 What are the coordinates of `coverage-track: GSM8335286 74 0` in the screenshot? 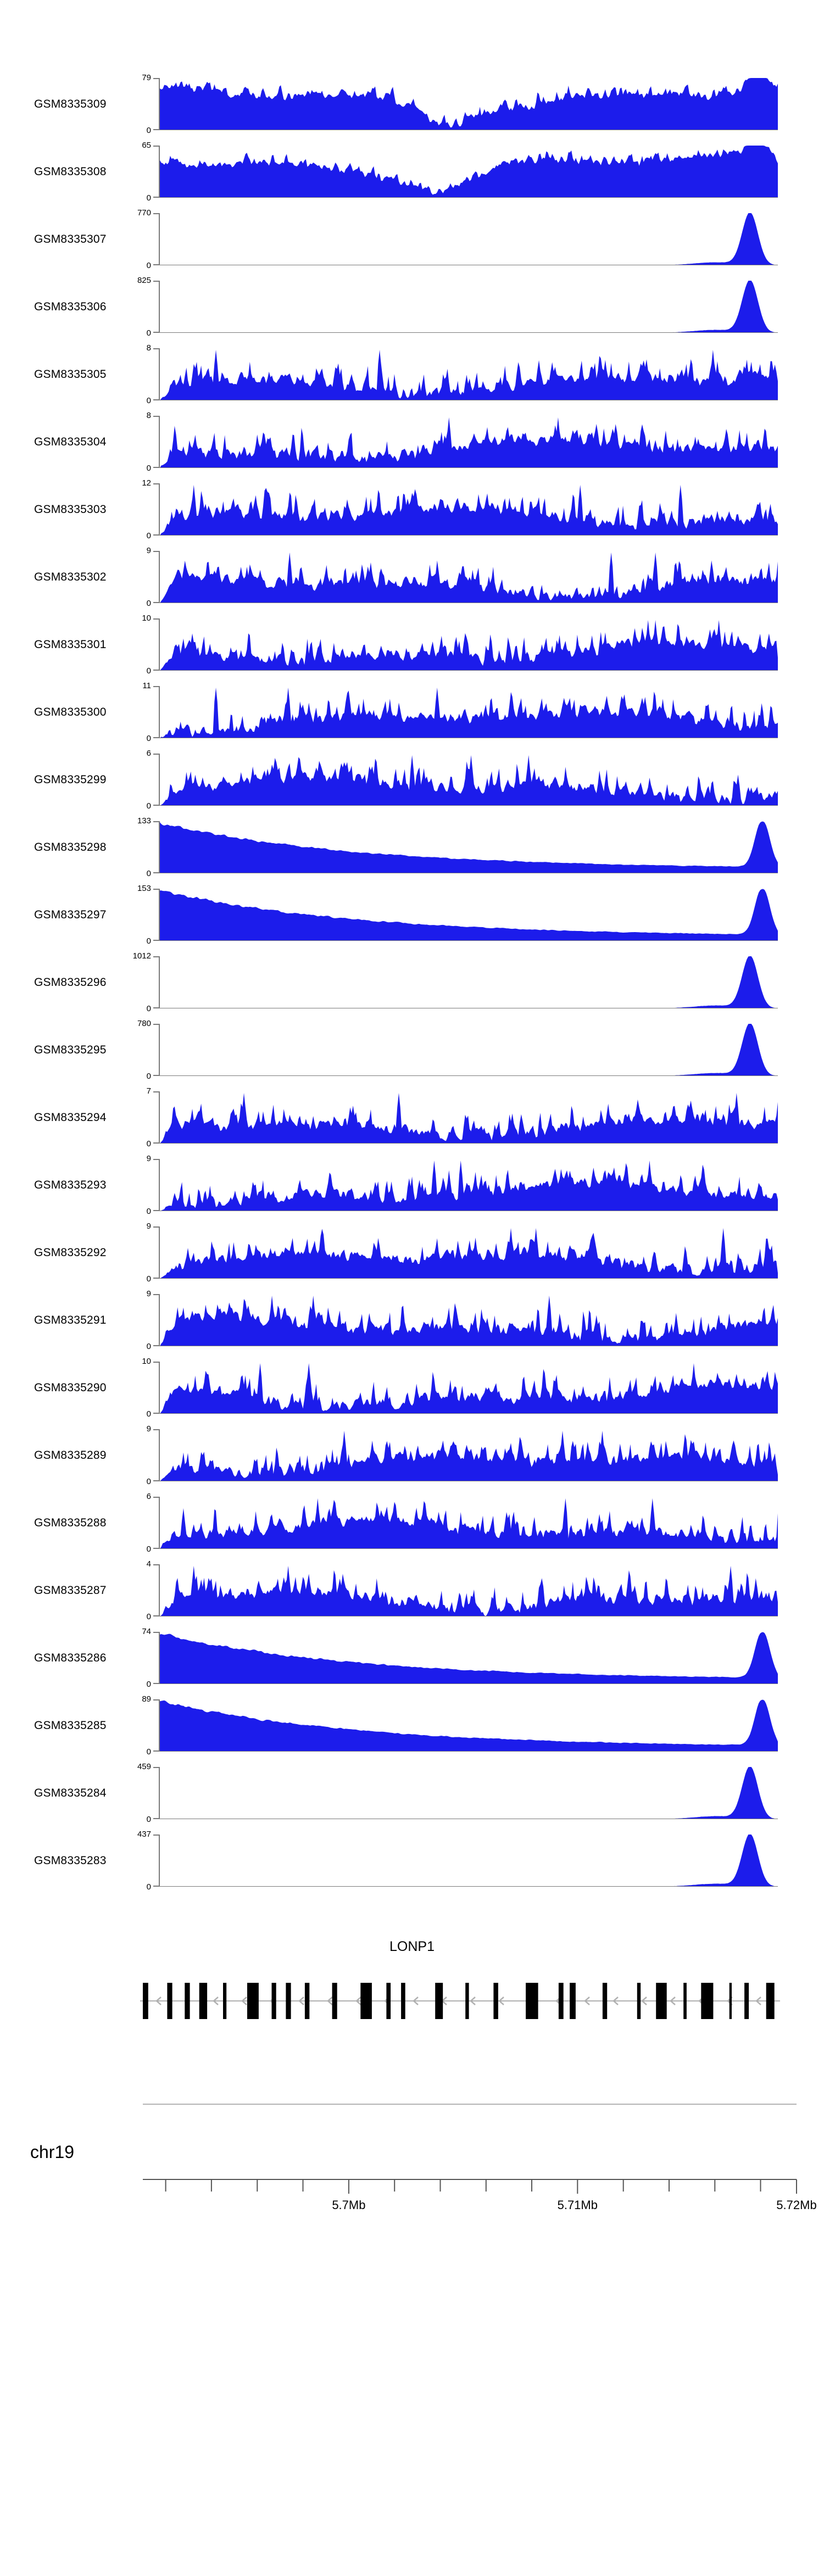 It's located at (412, 1658).